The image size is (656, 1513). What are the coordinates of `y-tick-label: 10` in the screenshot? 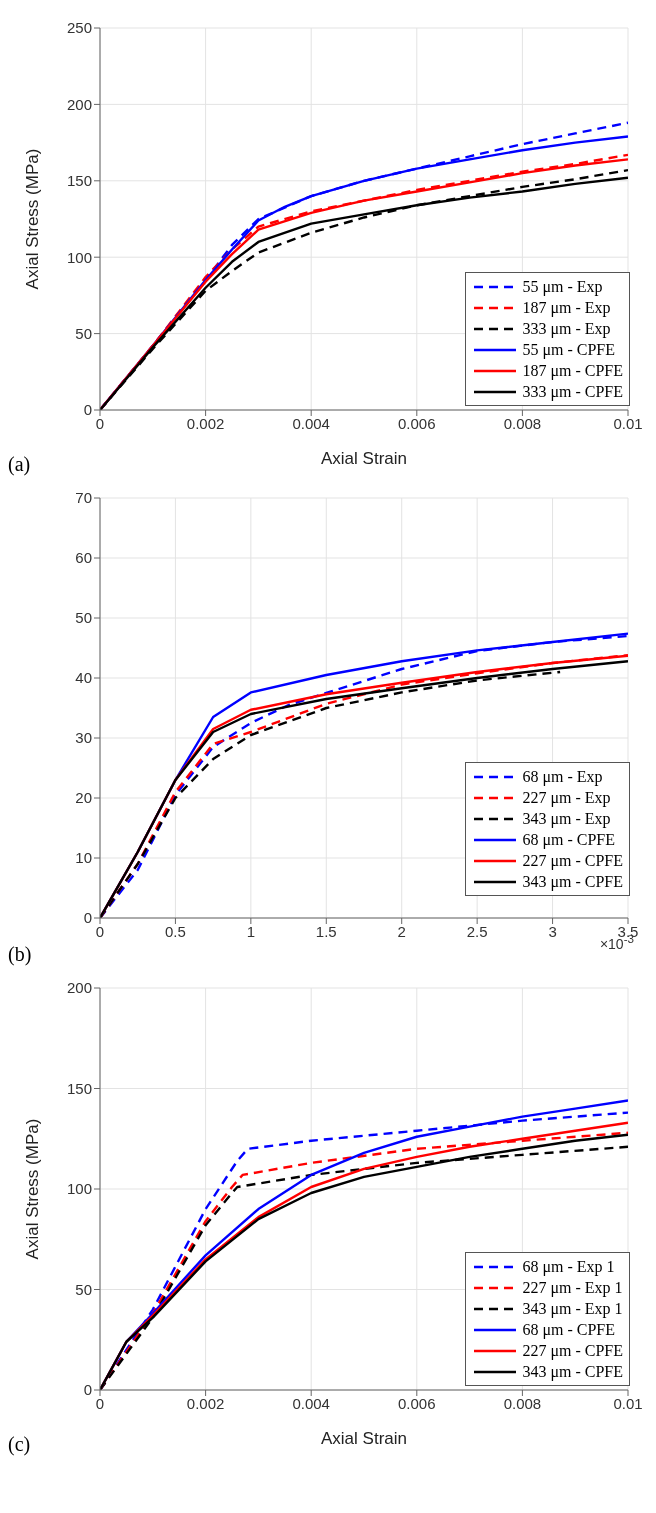 It's located at (83, 858).